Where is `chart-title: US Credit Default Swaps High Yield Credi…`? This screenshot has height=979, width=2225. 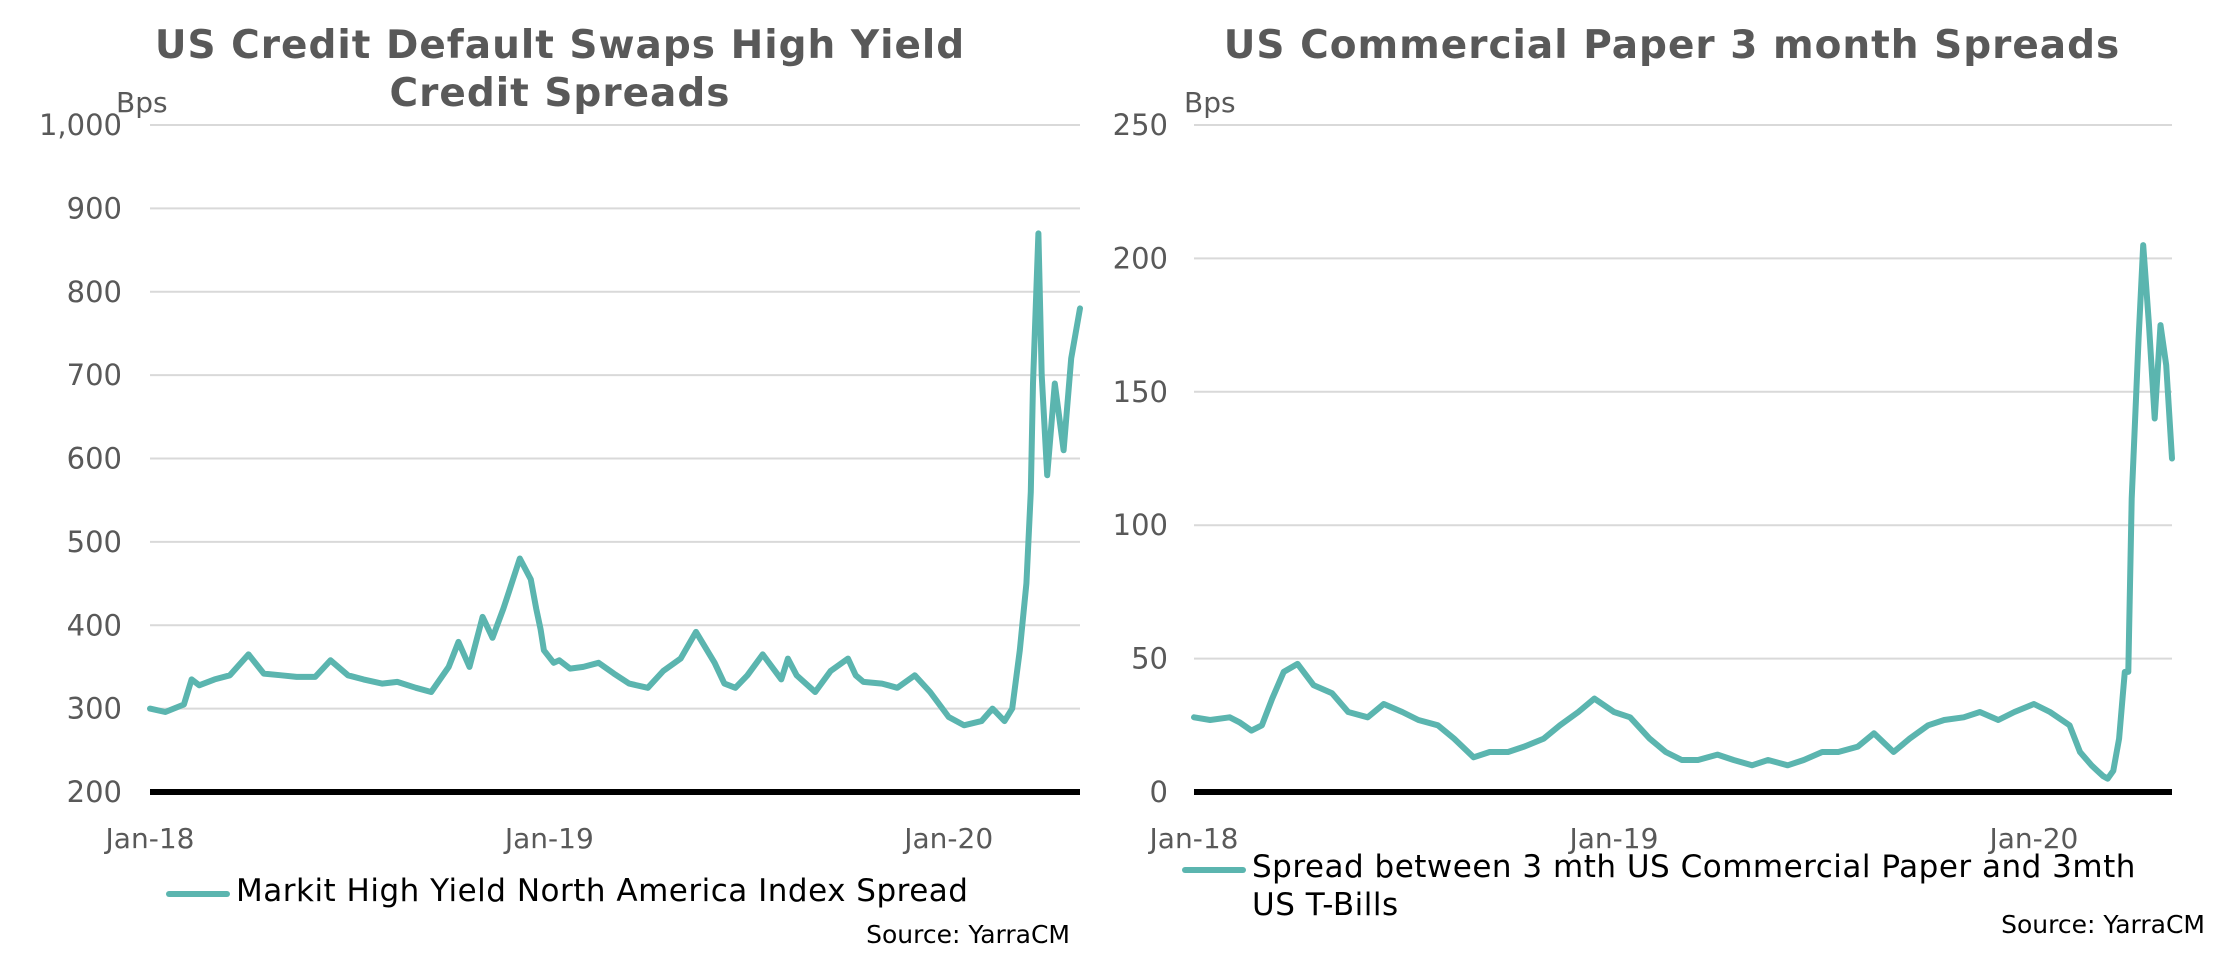
chart-title: US Credit Default Swaps High Yield Credi… is located at coordinates (560, 69).